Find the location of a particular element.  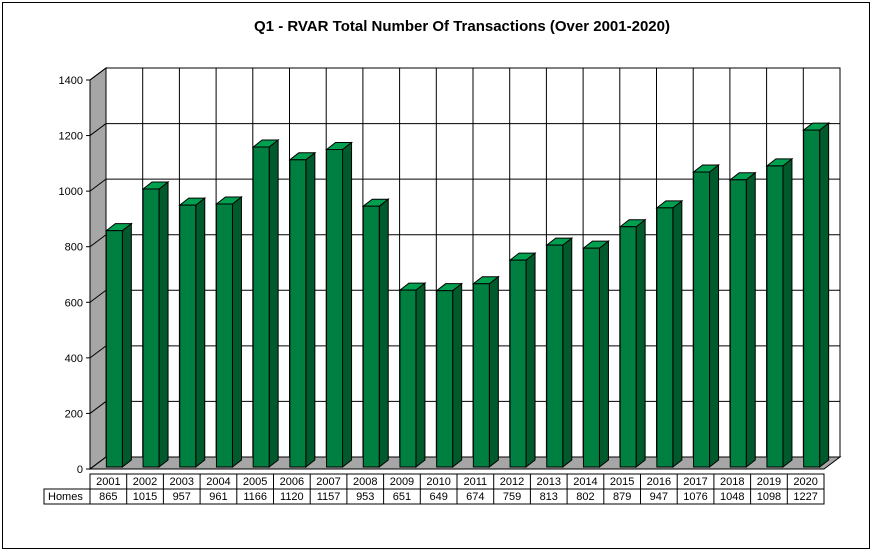

table-category-label: 2001 is located at coordinates (108, 482).